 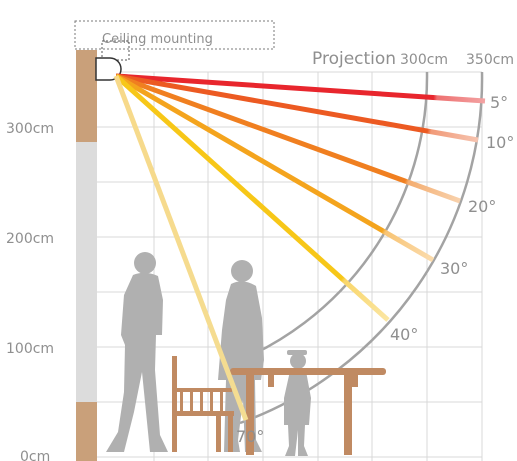 What do you see at coordinates (30, 129) in the screenshot?
I see `height-label-300: 300cm` at bounding box center [30, 129].